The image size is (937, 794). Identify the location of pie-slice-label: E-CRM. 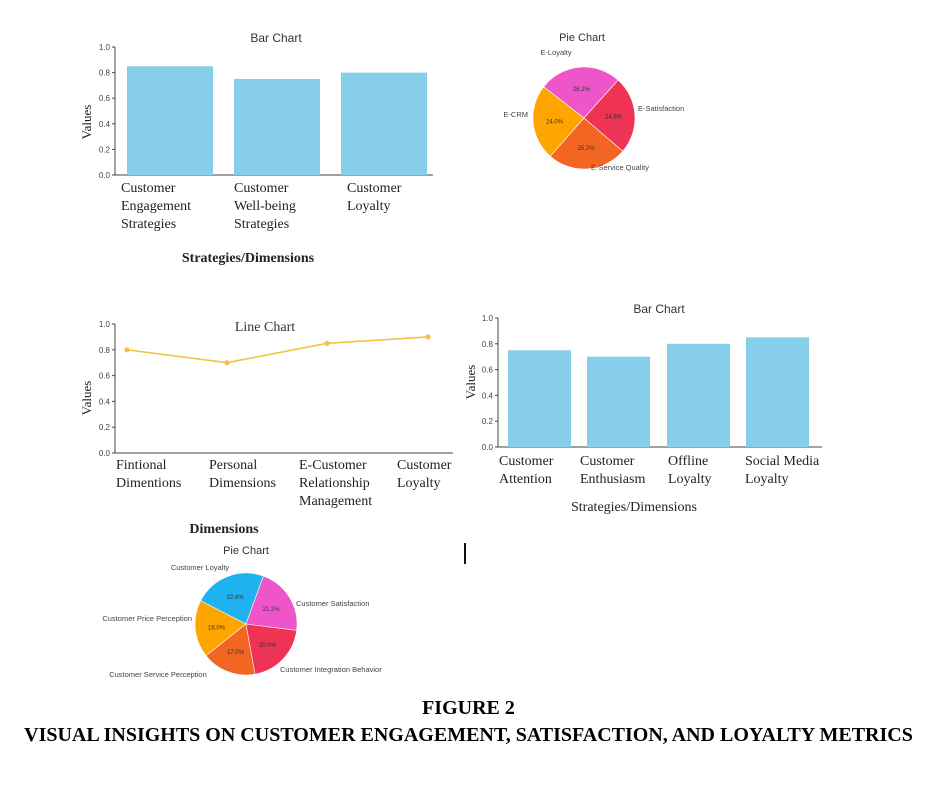
(515, 114).